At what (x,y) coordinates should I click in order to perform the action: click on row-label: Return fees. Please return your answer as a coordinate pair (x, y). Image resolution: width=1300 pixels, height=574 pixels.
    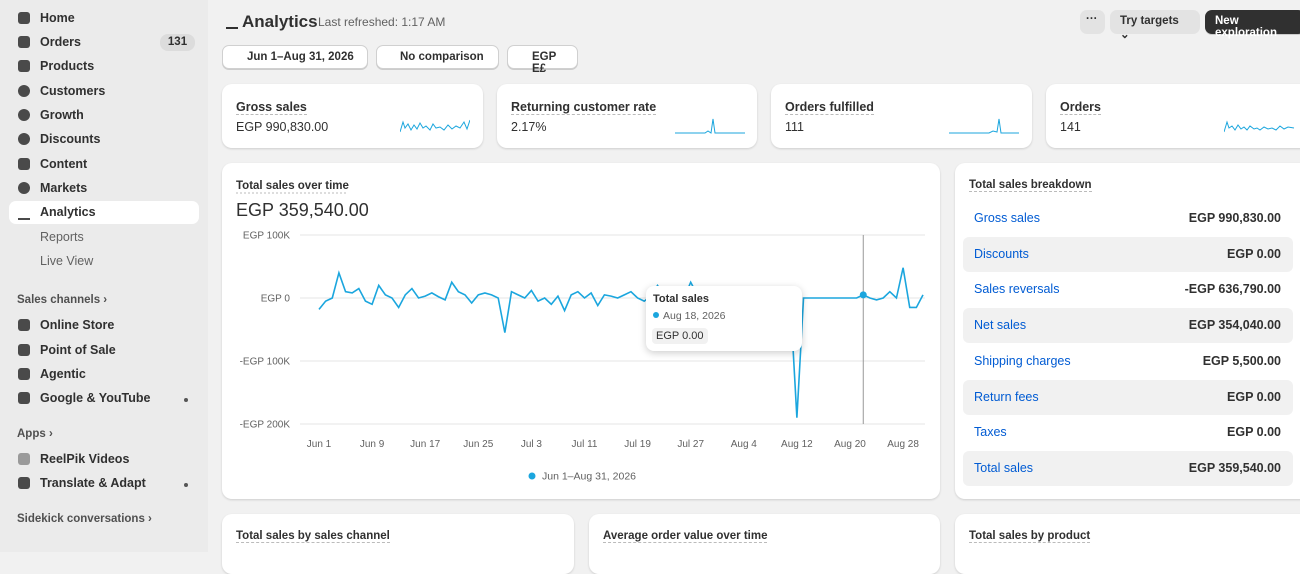
    Looking at the image, I should click on (1006, 396).